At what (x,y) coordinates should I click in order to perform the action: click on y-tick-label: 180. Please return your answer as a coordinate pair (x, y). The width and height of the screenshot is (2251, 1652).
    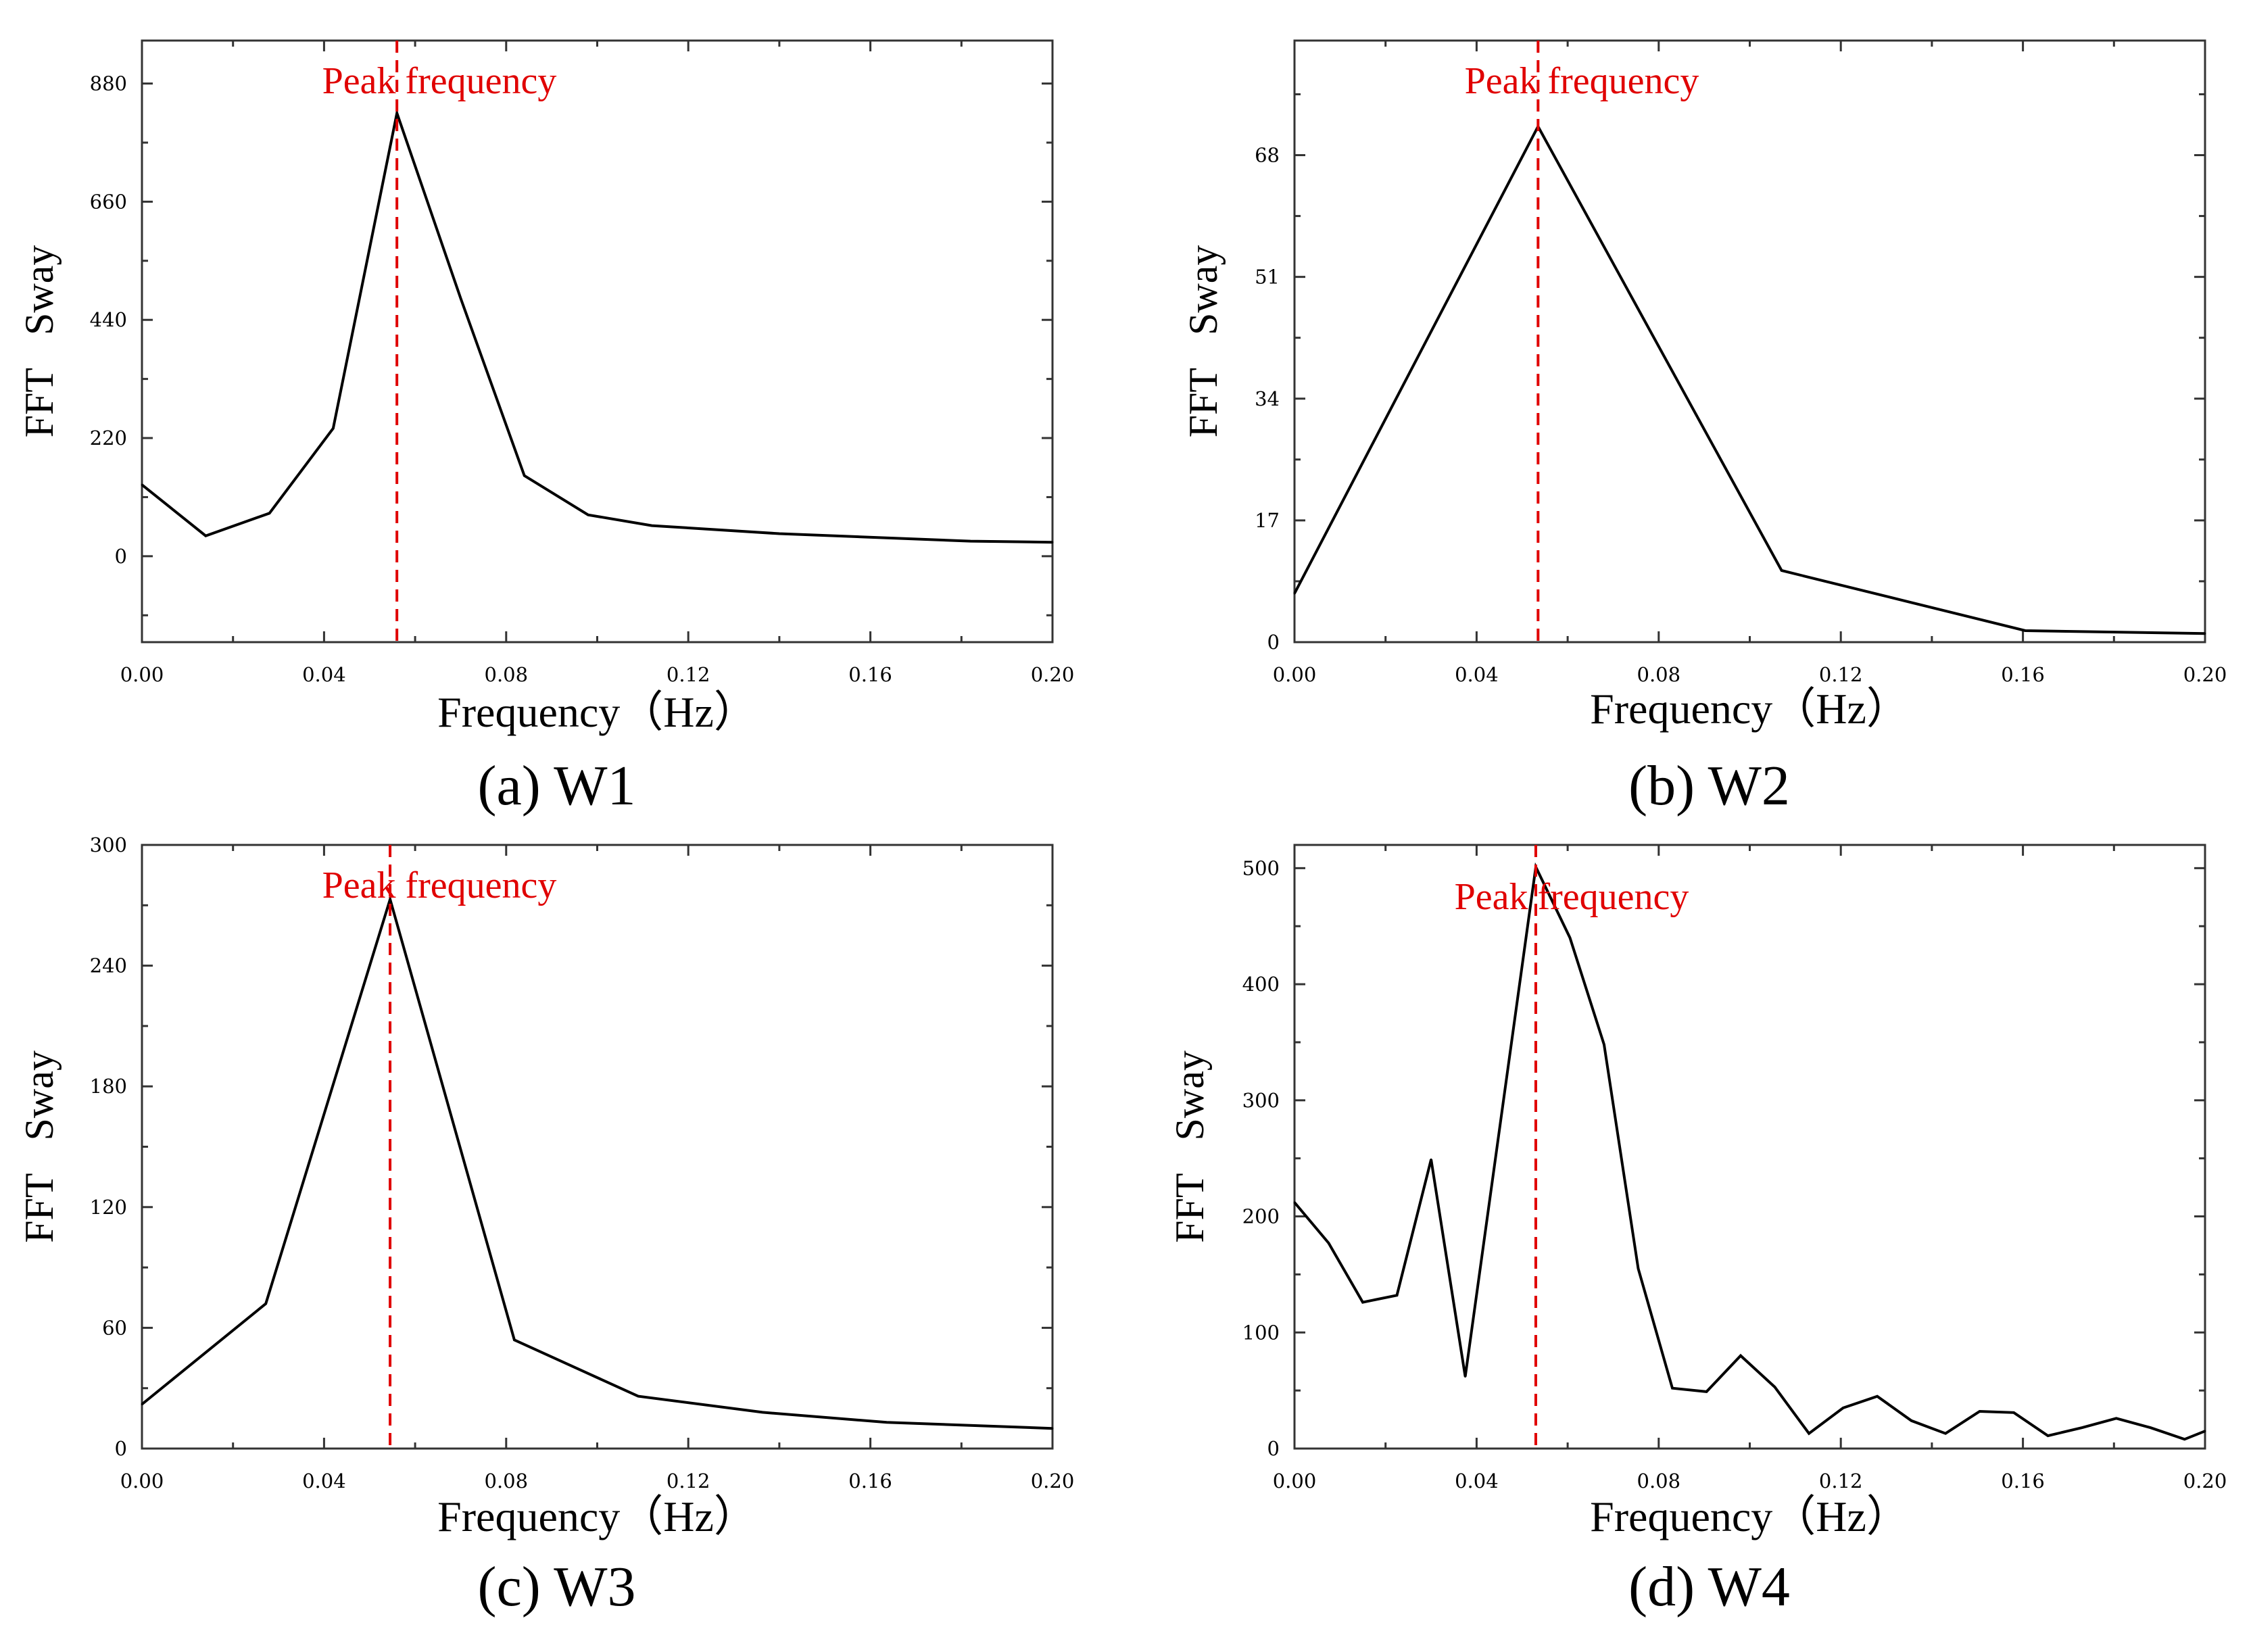
    Looking at the image, I should click on (108, 1086).